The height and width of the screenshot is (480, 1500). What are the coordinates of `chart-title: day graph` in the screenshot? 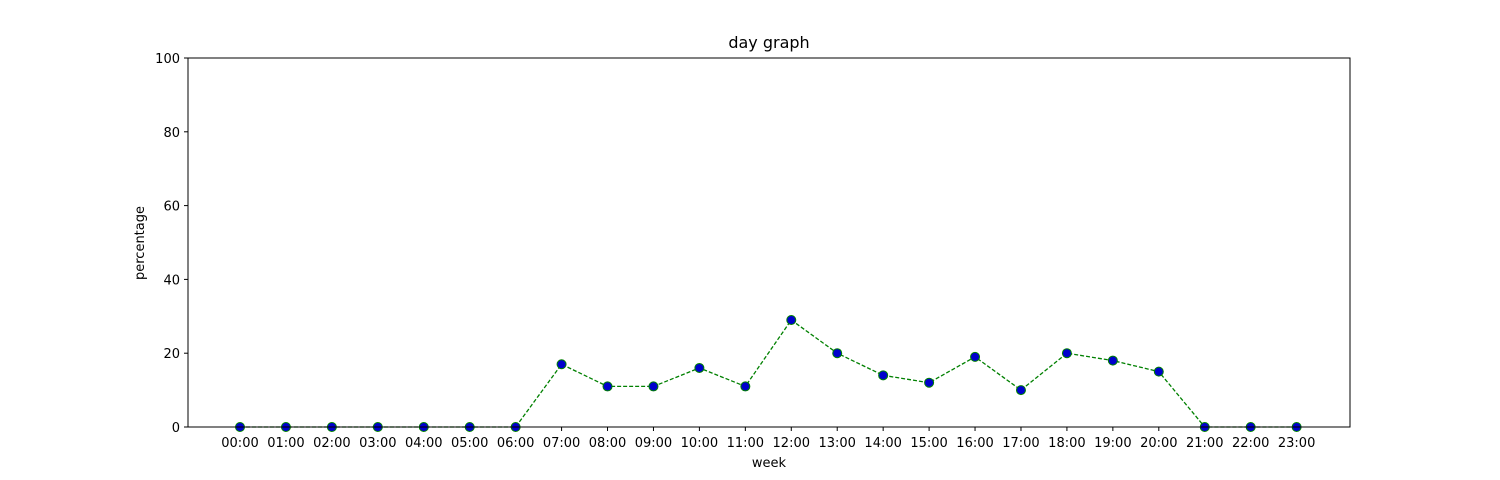 It's located at (768, 42).